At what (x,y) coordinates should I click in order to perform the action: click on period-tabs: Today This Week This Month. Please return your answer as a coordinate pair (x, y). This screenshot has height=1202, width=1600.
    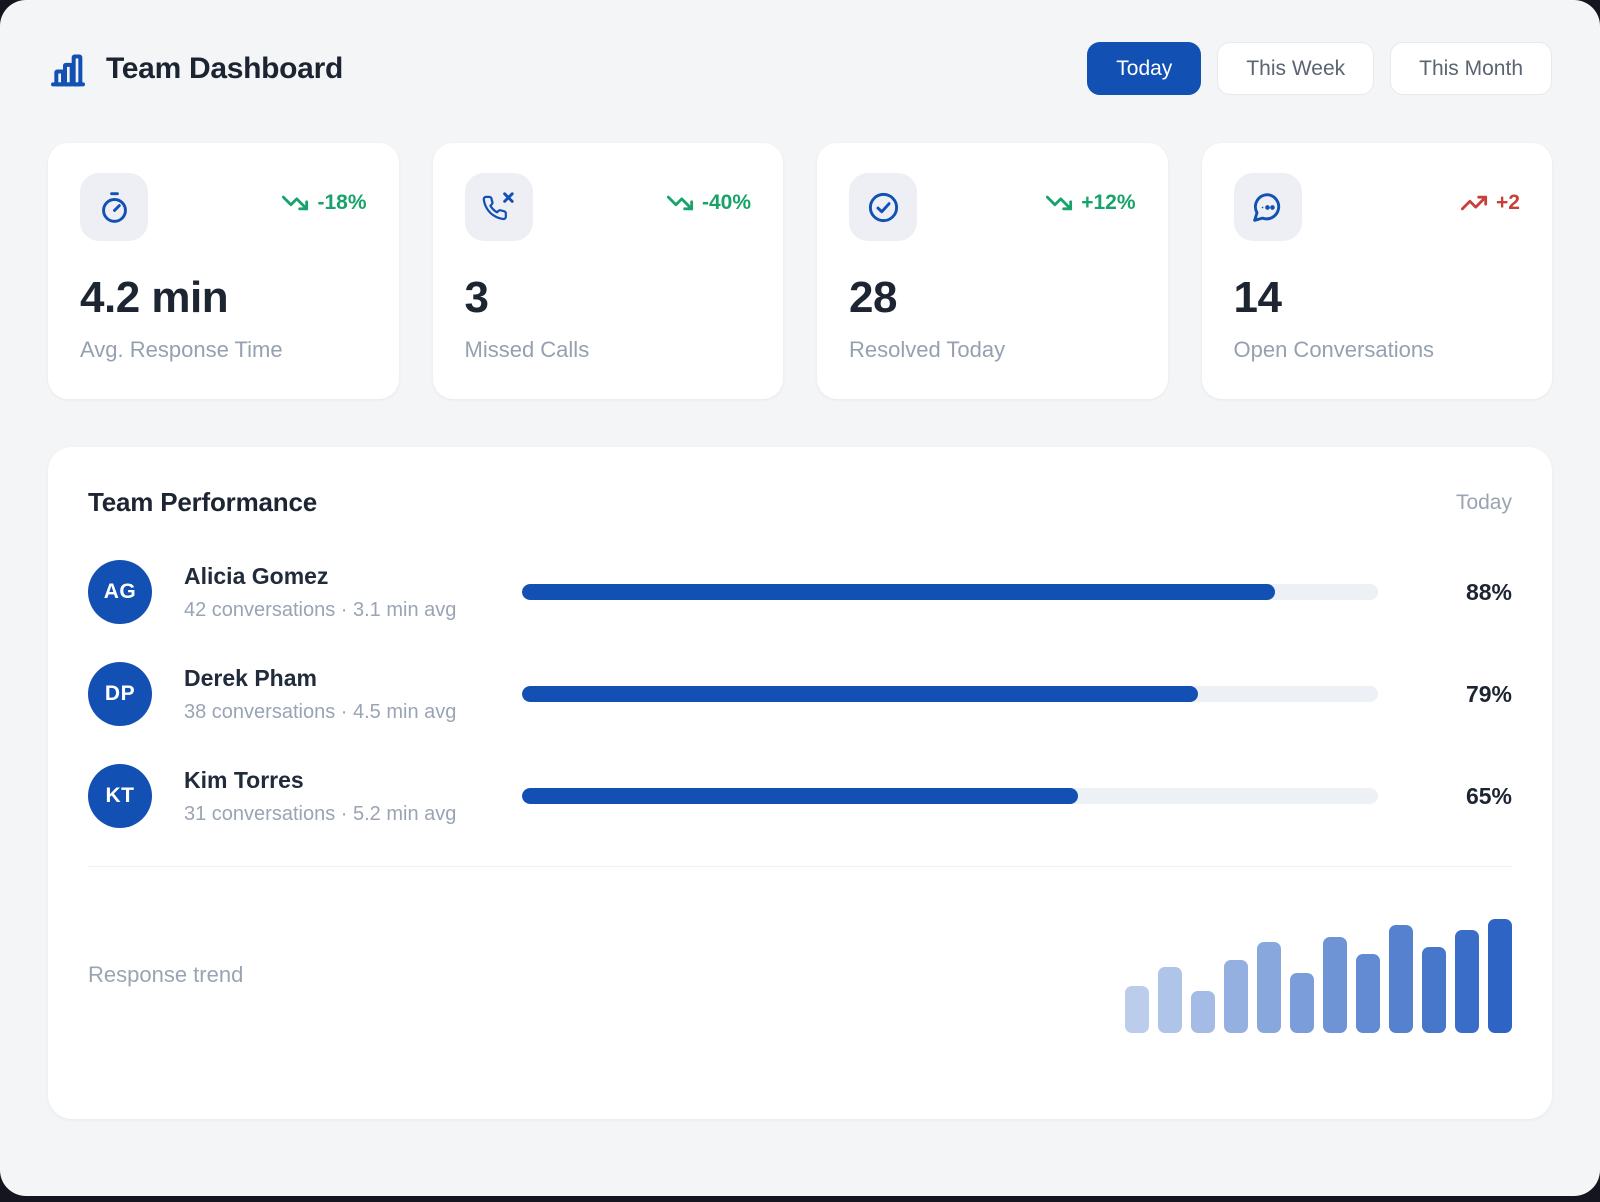
    Looking at the image, I should click on (1319, 68).